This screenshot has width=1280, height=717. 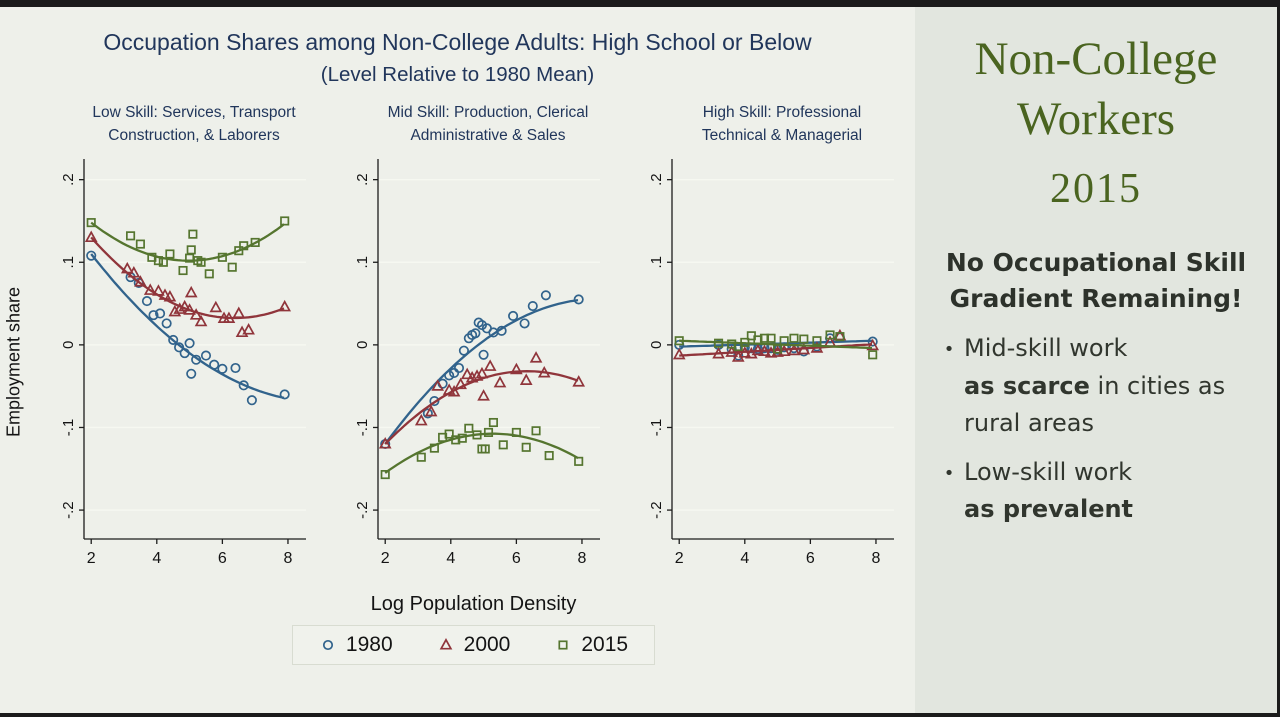 What do you see at coordinates (516, 558) in the screenshot?
I see `svg-text: 6` at bounding box center [516, 558].